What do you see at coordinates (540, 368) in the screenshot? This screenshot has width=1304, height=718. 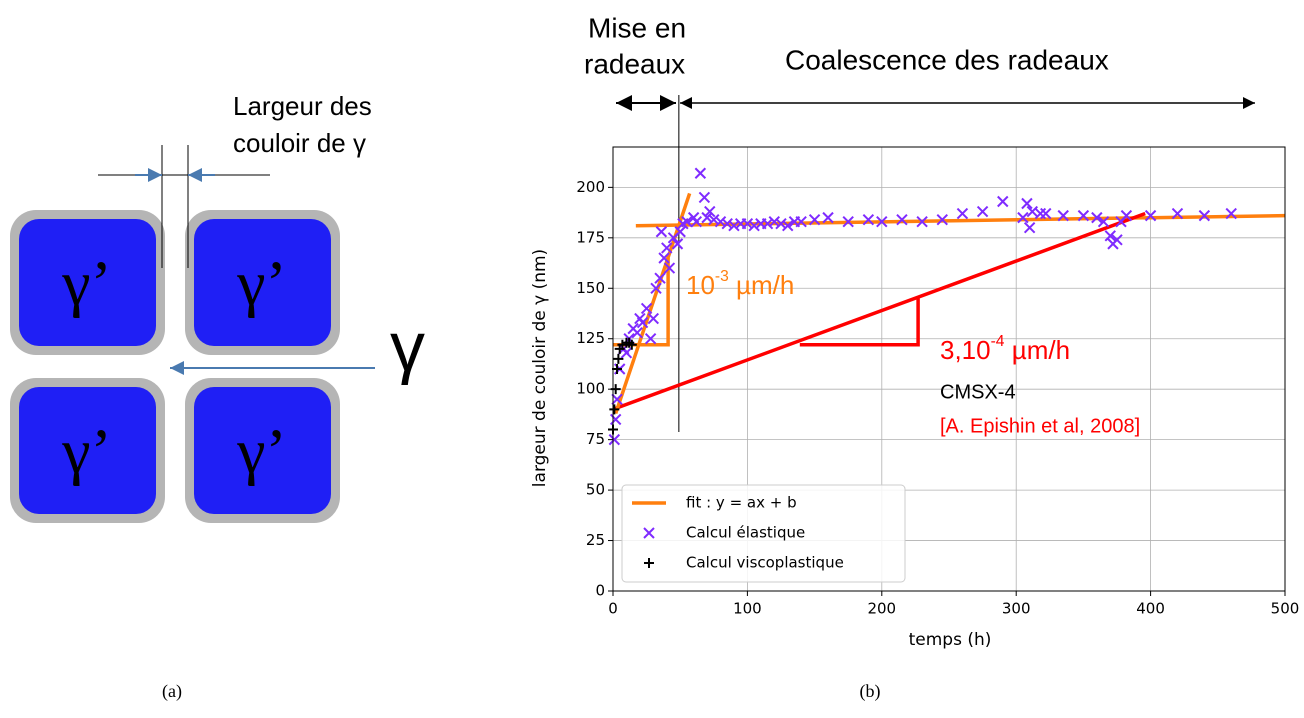 I see `y-axis-label: largeur de couloir de γ (nm)` at bounding box center [540, 368].